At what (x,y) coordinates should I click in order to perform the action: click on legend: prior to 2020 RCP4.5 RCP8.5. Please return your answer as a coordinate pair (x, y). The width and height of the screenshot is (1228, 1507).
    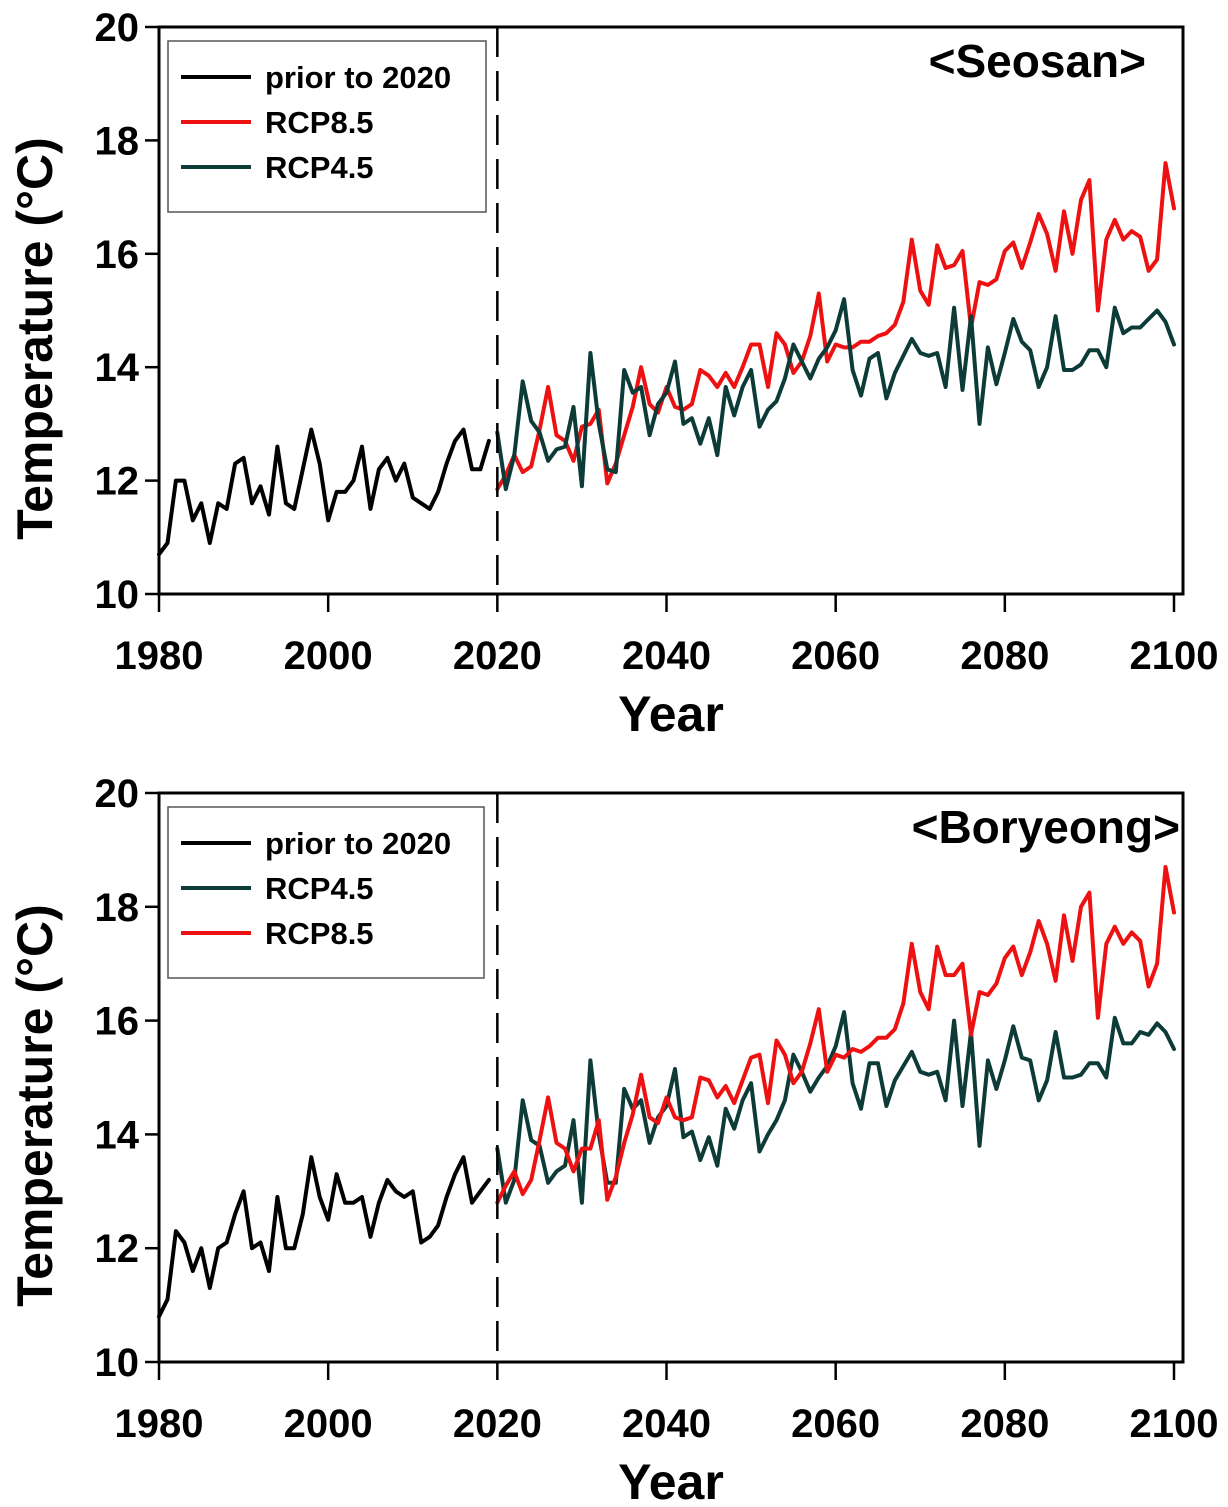
    Looking at the image, I should click on (326, 892).